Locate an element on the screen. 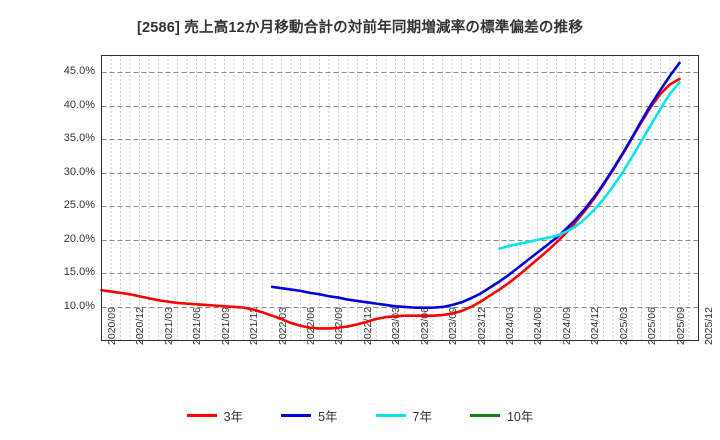 The image size is (720, 440). y-tick-label: 30.0% is located at coordinates (79, 171).